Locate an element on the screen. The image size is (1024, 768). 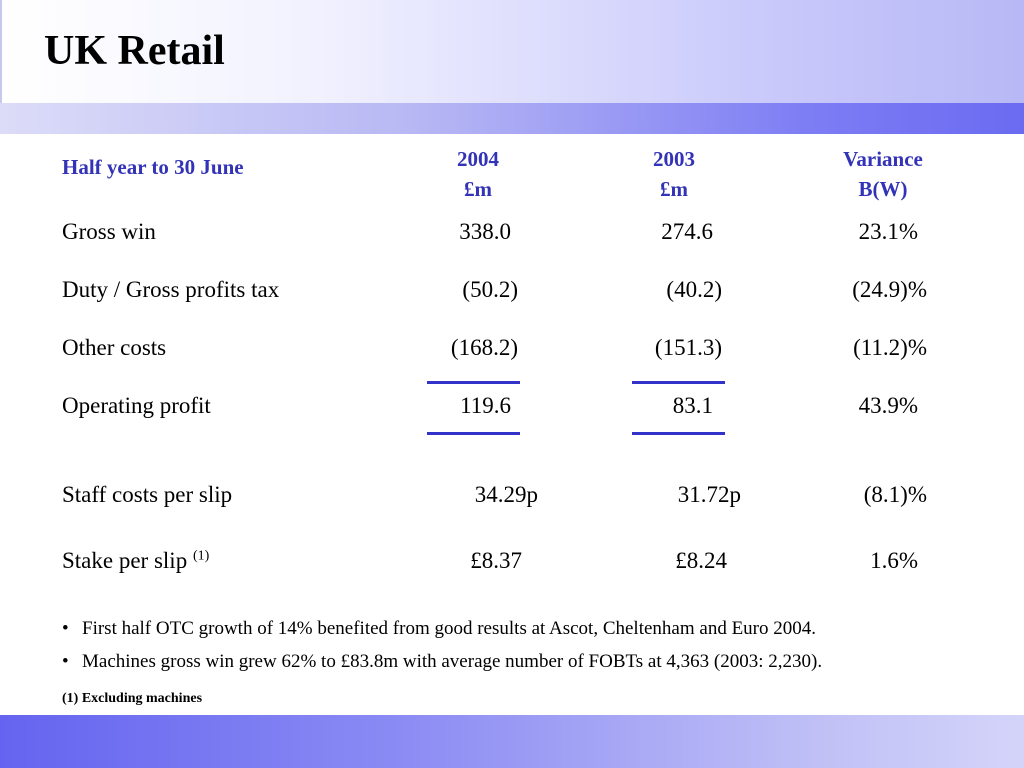
slide-title: UK Retail is located at coordinates (134, 51).